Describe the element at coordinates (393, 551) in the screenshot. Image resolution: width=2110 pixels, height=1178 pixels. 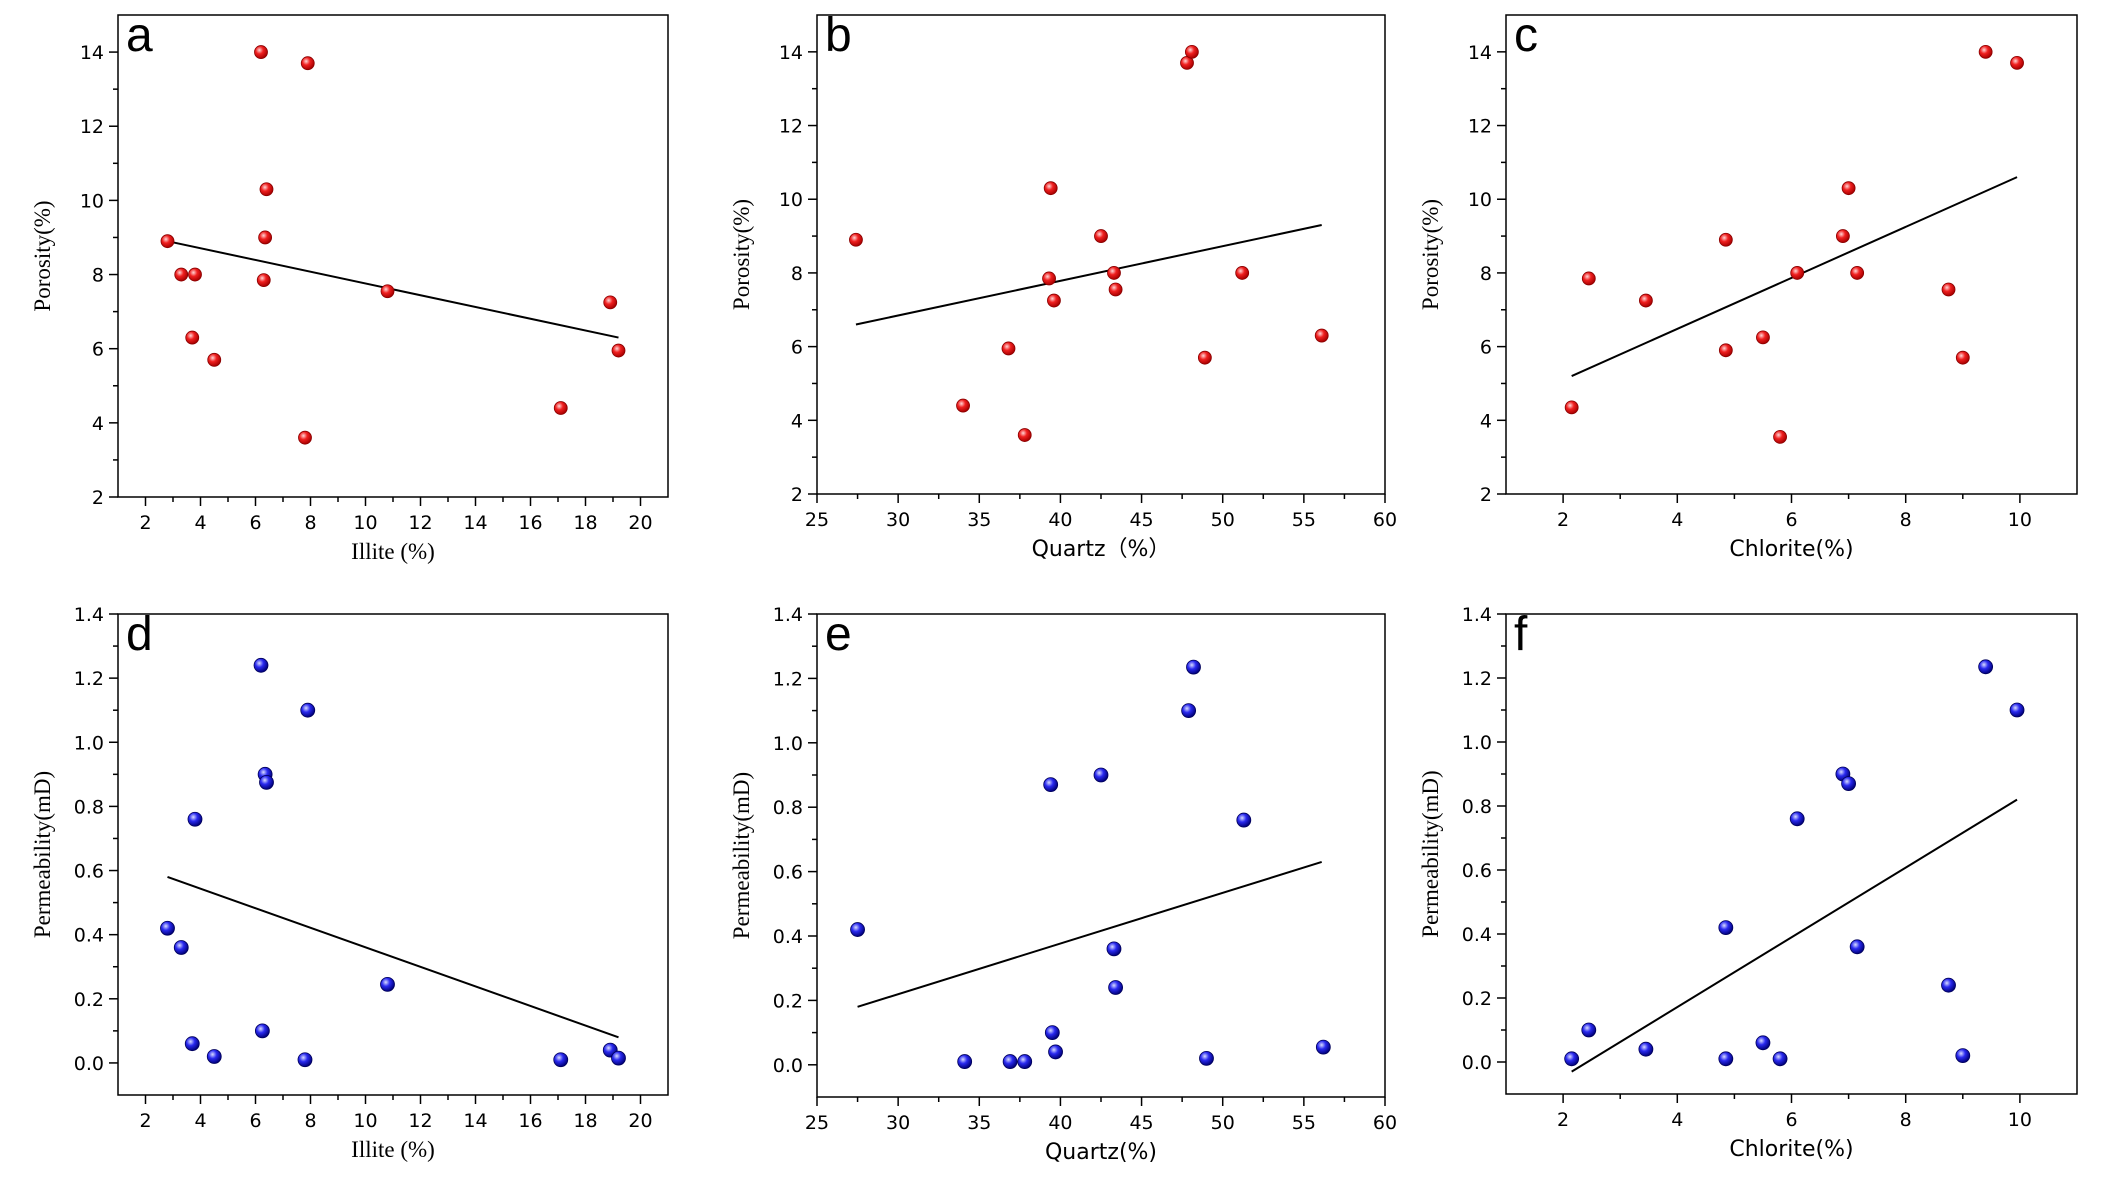
I see `x-axis-label: Illite (%)` at that location.